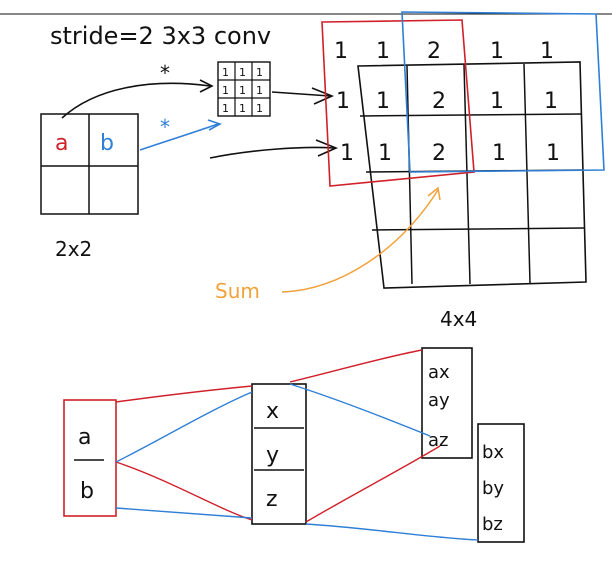 The width and height of the screenshot is (612, 572). I want to click on a-products-box, so click(447, 403).